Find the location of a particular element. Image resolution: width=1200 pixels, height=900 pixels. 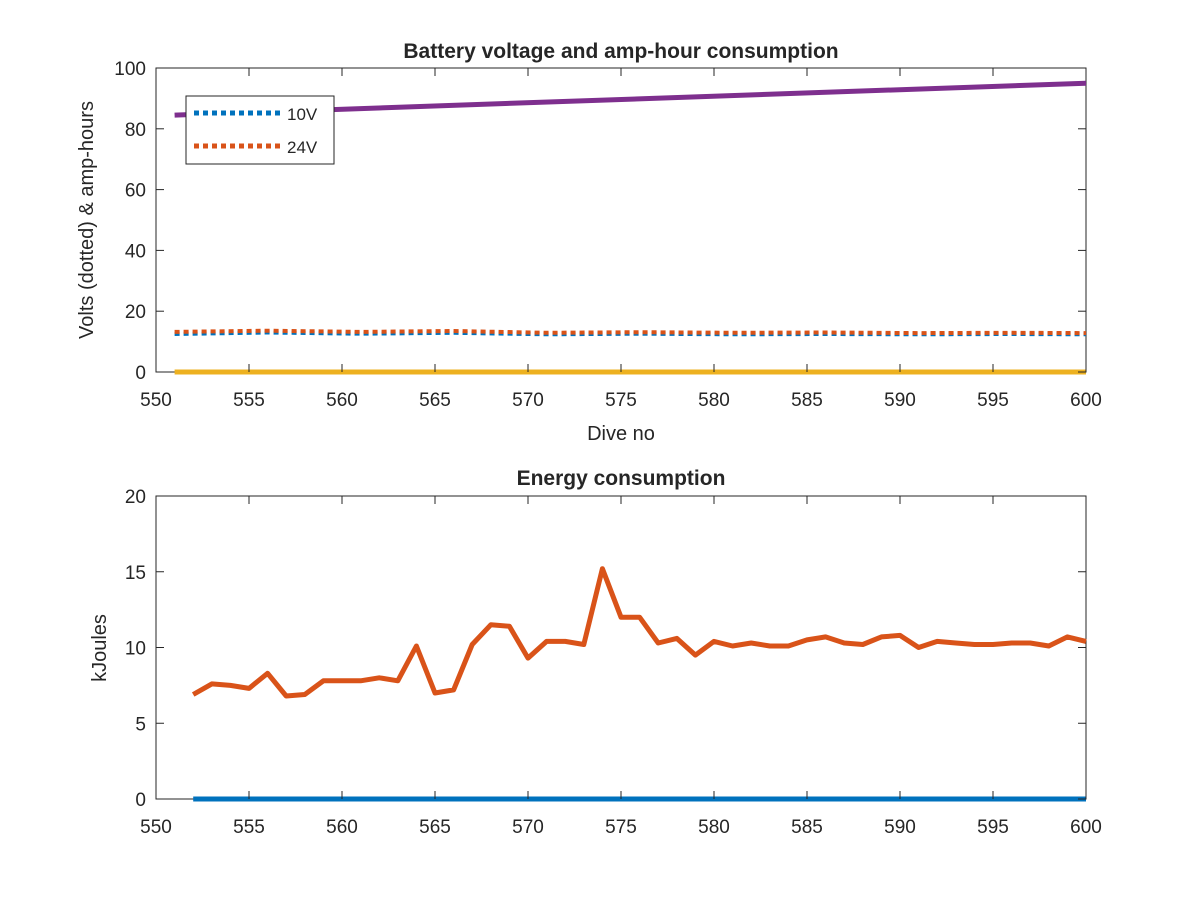

bottom-x-tick-label: 585 is located at coordinates (807, 827).